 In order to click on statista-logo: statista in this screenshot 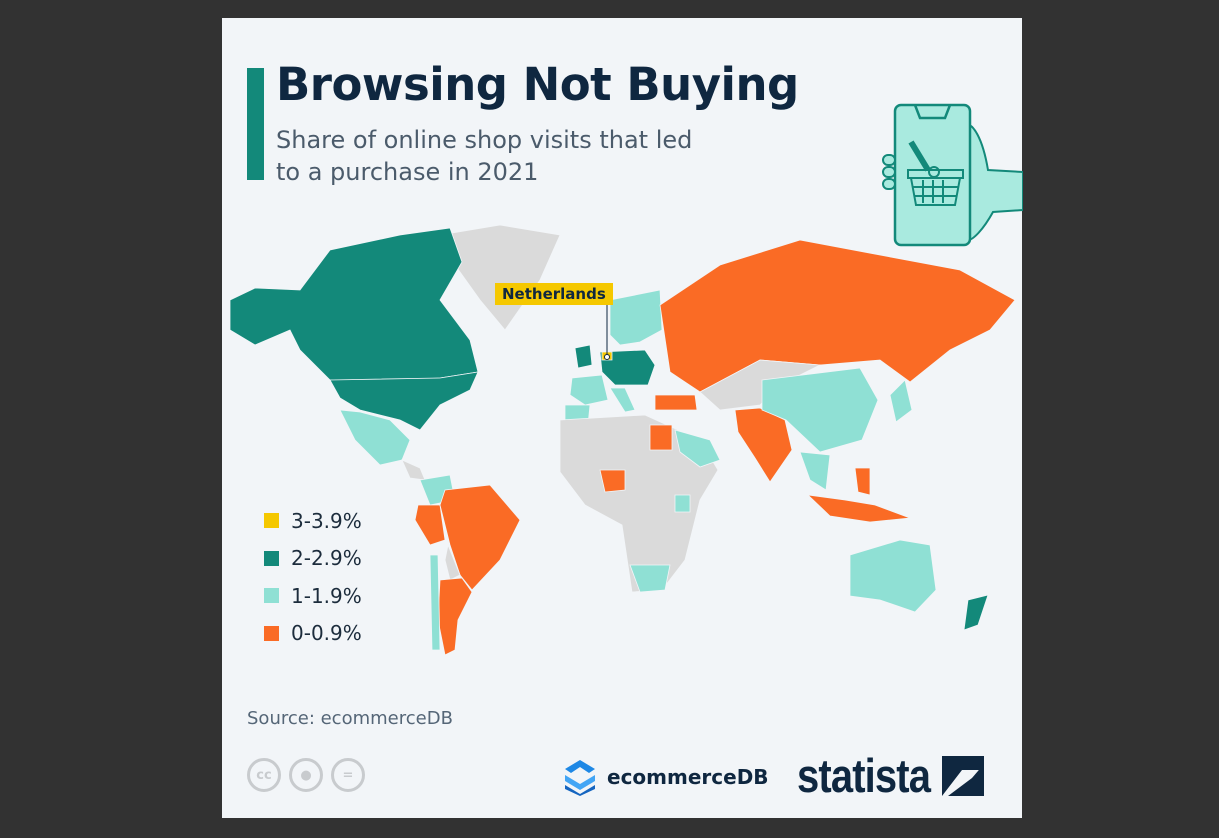, I will do `click(890, 775)`.